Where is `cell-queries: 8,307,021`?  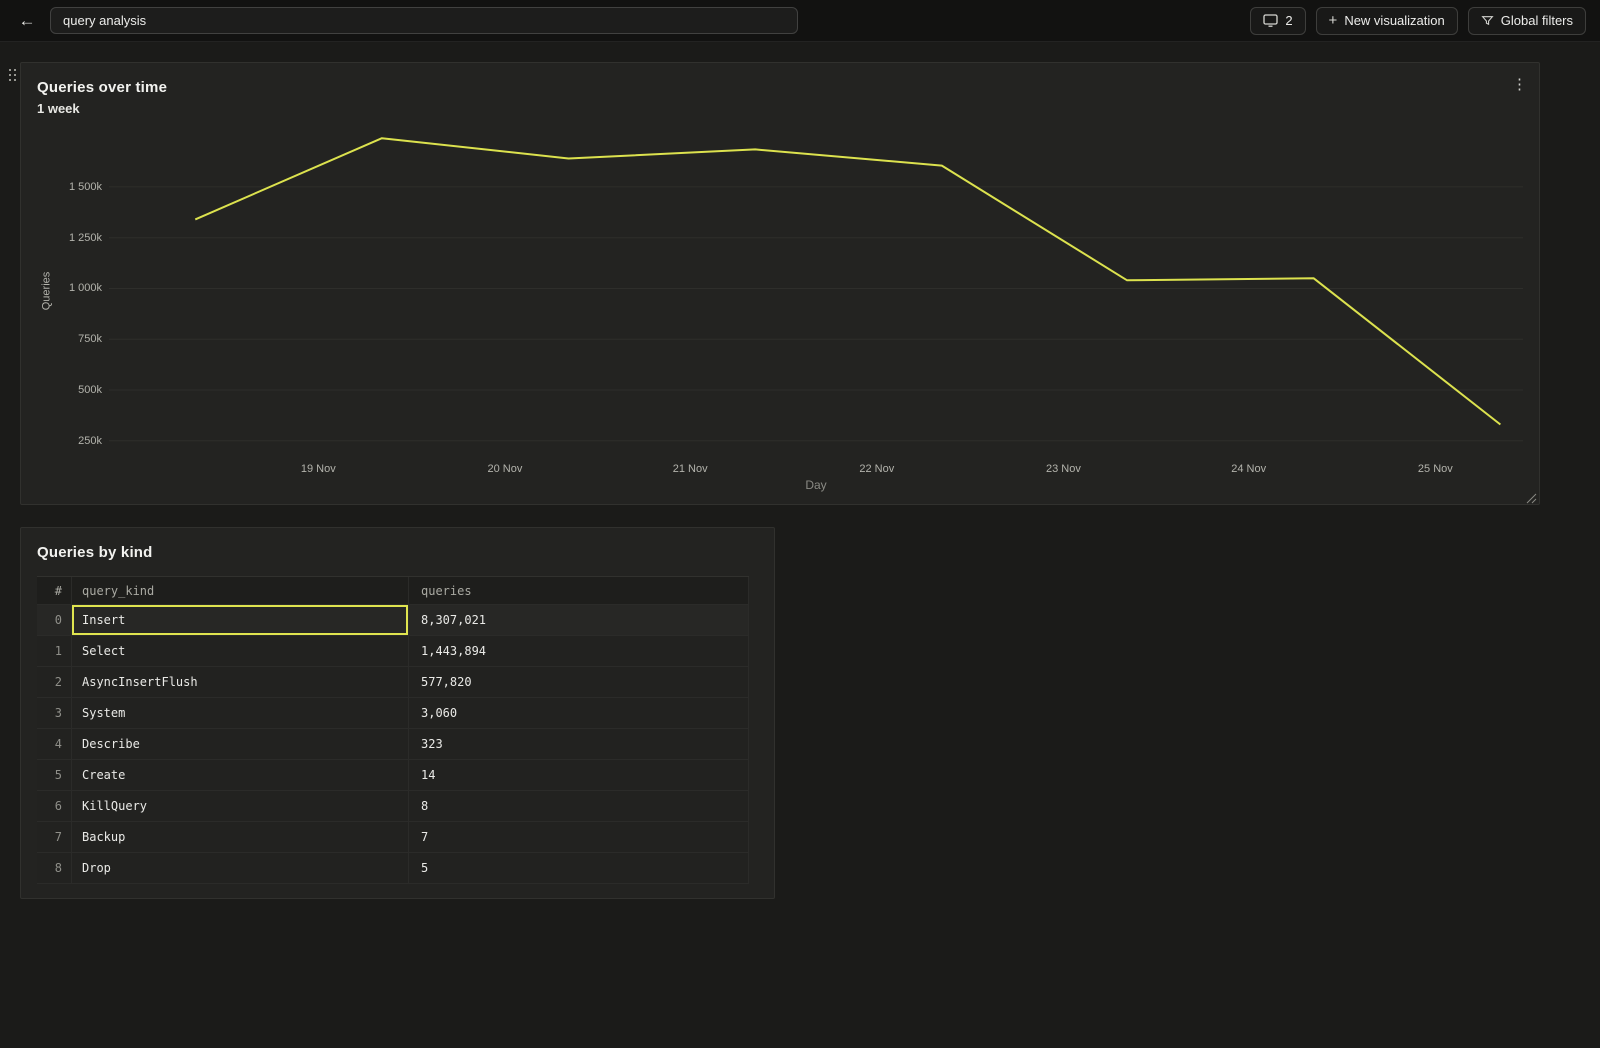
cell-queries: 8,307,021 is located at coordinates (579, 620).